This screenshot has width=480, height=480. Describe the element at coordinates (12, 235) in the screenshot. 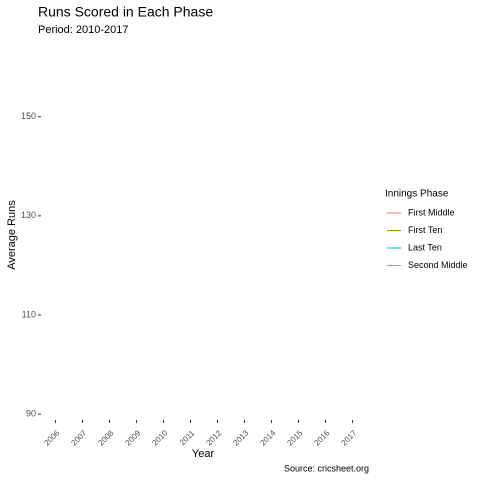

I see `y-axis-label: Average Runs` at that location.